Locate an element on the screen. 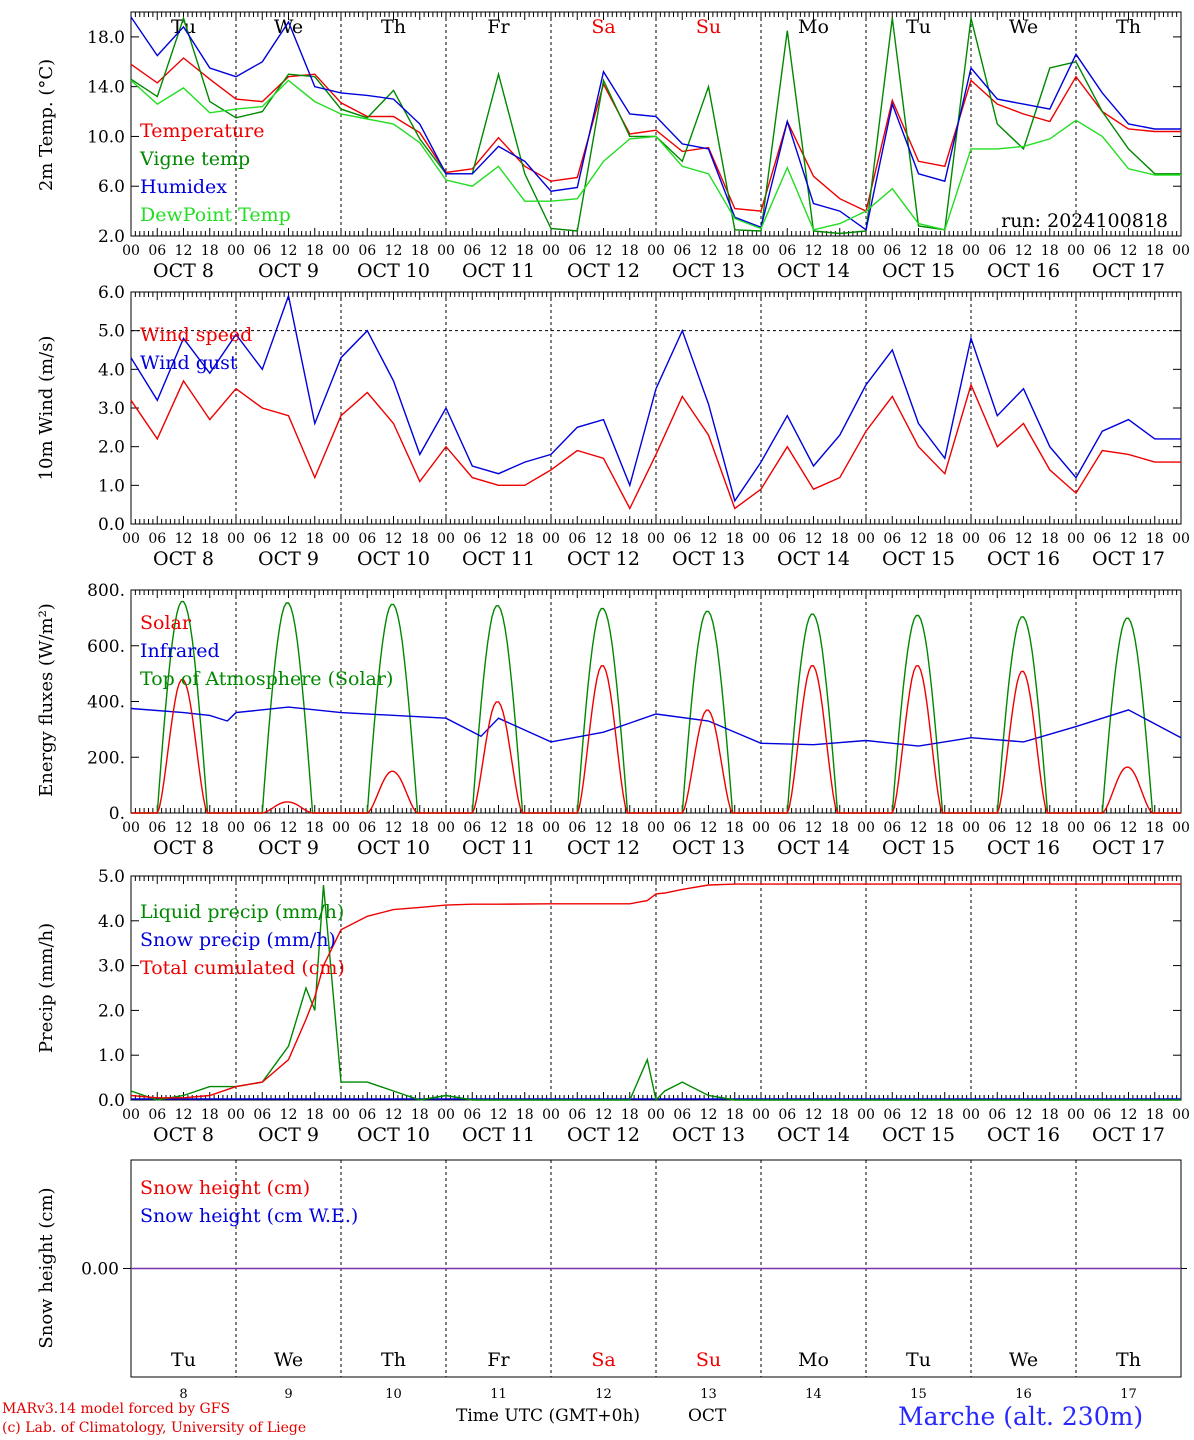 The height and width of the screenshot is (1440, 1194). y-tick-label: 400. is located at coordinates (106, 703).